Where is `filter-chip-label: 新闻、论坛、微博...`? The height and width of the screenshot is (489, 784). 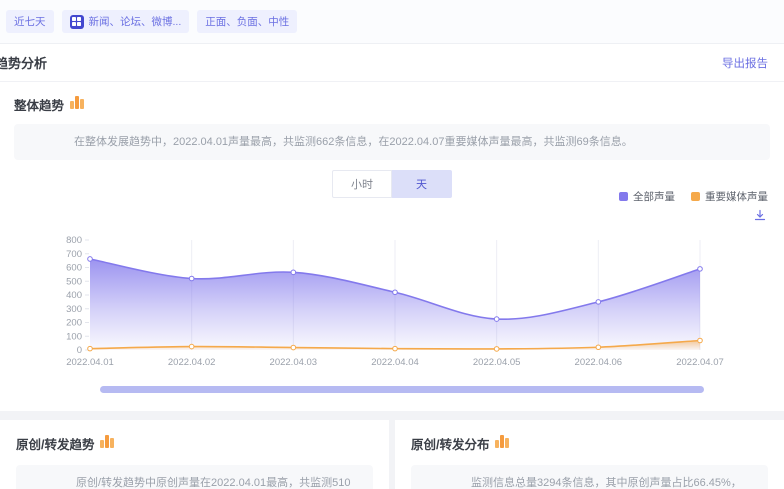 filter-chip-label: 新闻、论坛、微博... is located at coordinates (135, 22).